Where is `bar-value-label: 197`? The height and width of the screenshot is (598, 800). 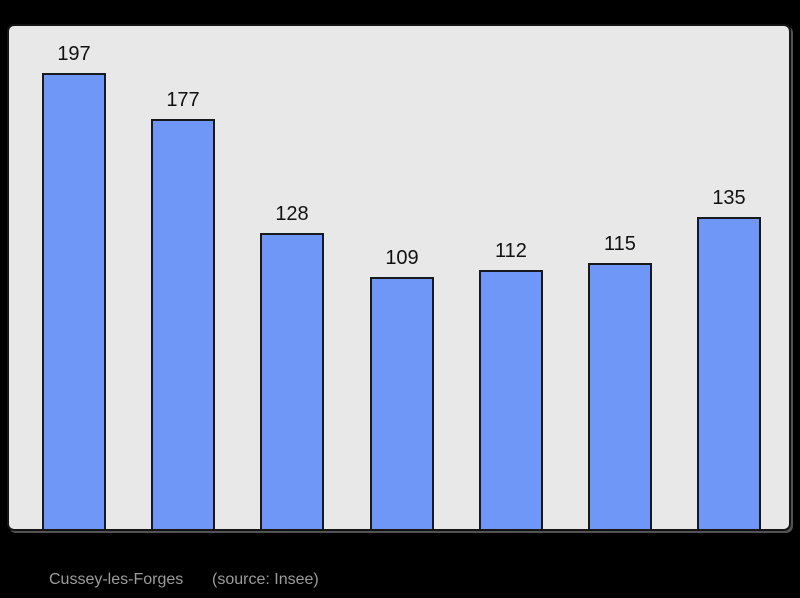
bar-value-label: 197 is located at coordinates (74, 54).